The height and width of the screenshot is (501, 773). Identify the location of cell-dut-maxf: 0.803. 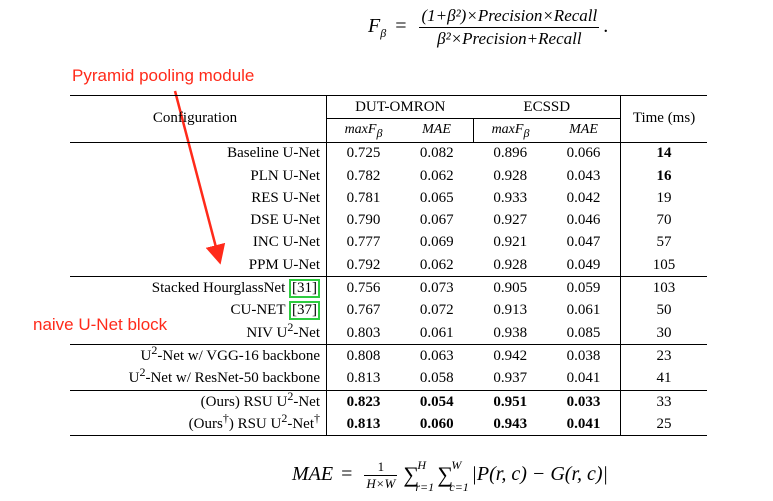
(363, 332).